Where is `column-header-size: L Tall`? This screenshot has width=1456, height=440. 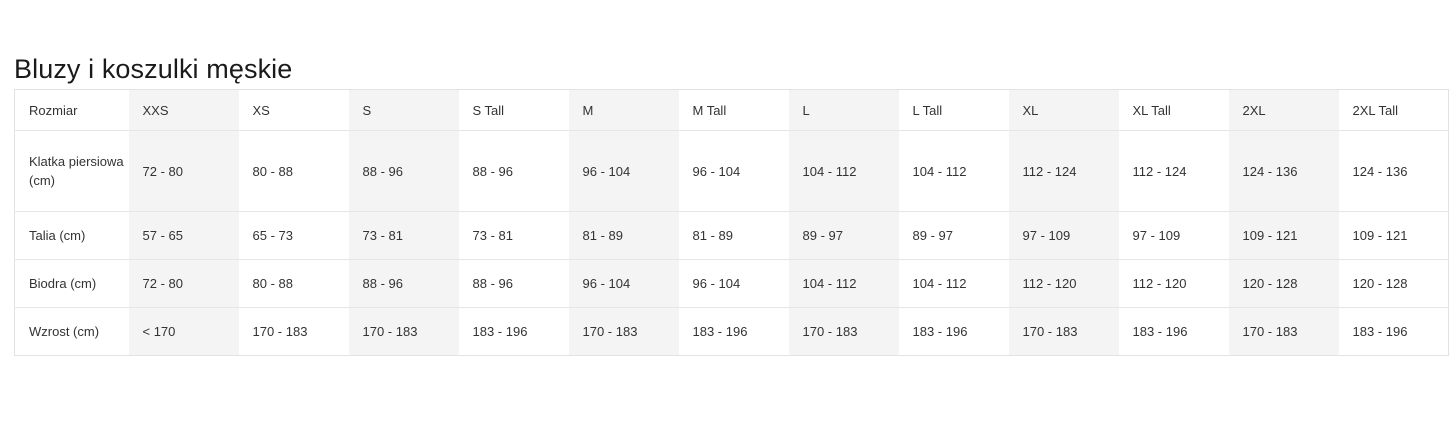 column-header-size: L Tall is located at coordinates (953, 110).